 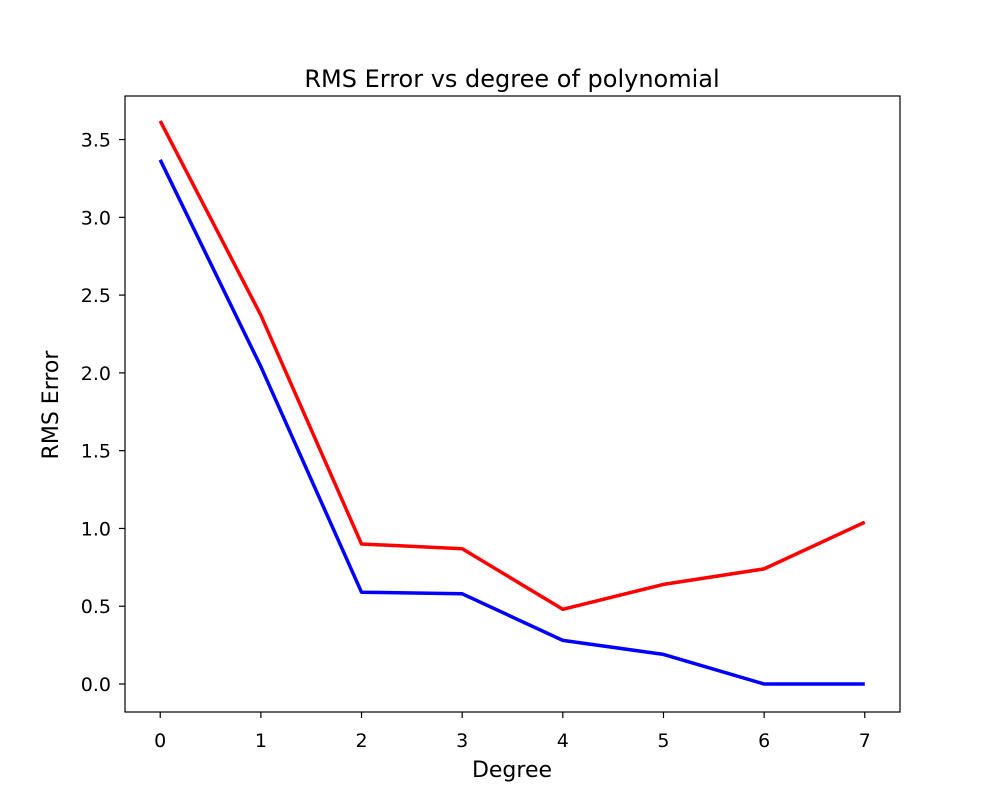 What do you see at coordinates (51, 405) in the screenshot?
I see `y-axis-label: RMS Error` at bounding box center [51, 405].